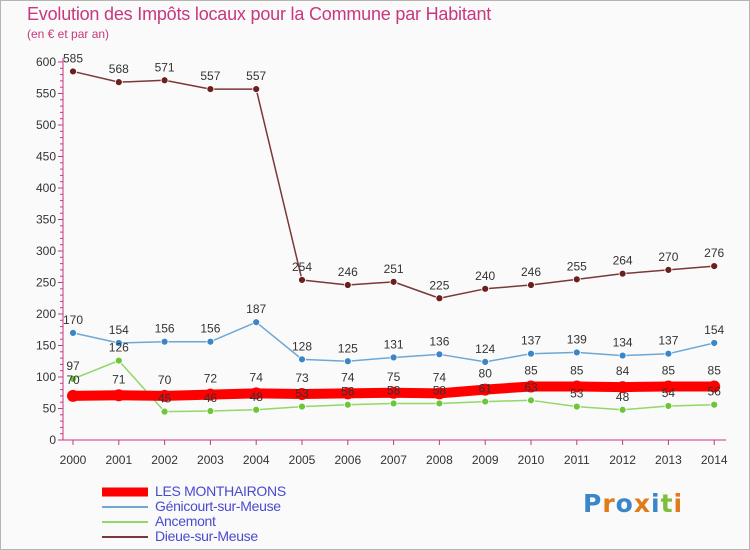  I want to click on data-label: 80, so click(486, 374).